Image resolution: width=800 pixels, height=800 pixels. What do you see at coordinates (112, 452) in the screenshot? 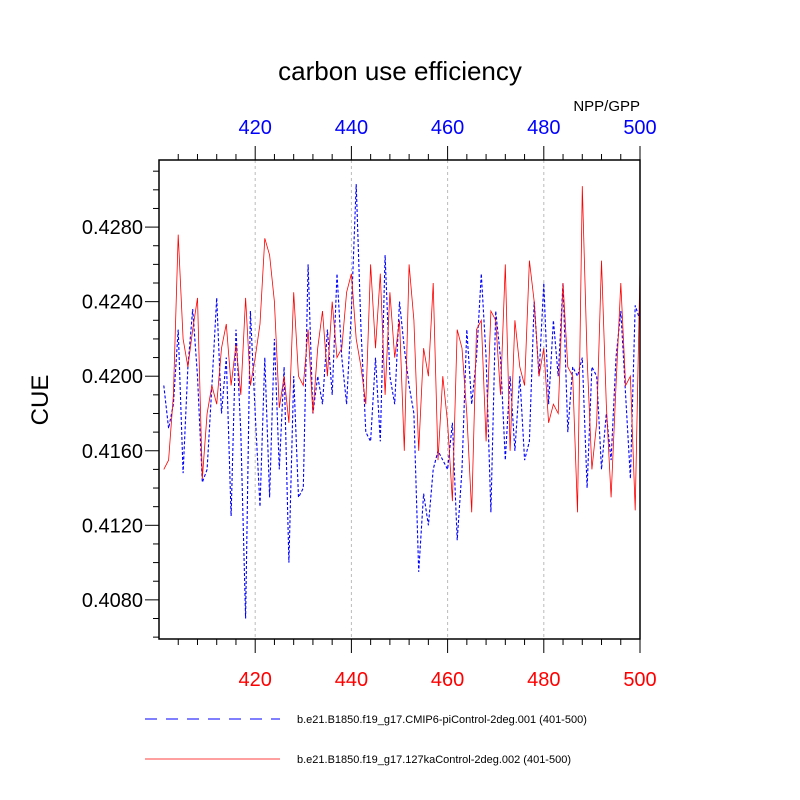
I see `y-tick-label: 0.4160` at bounding box center [112, 452].